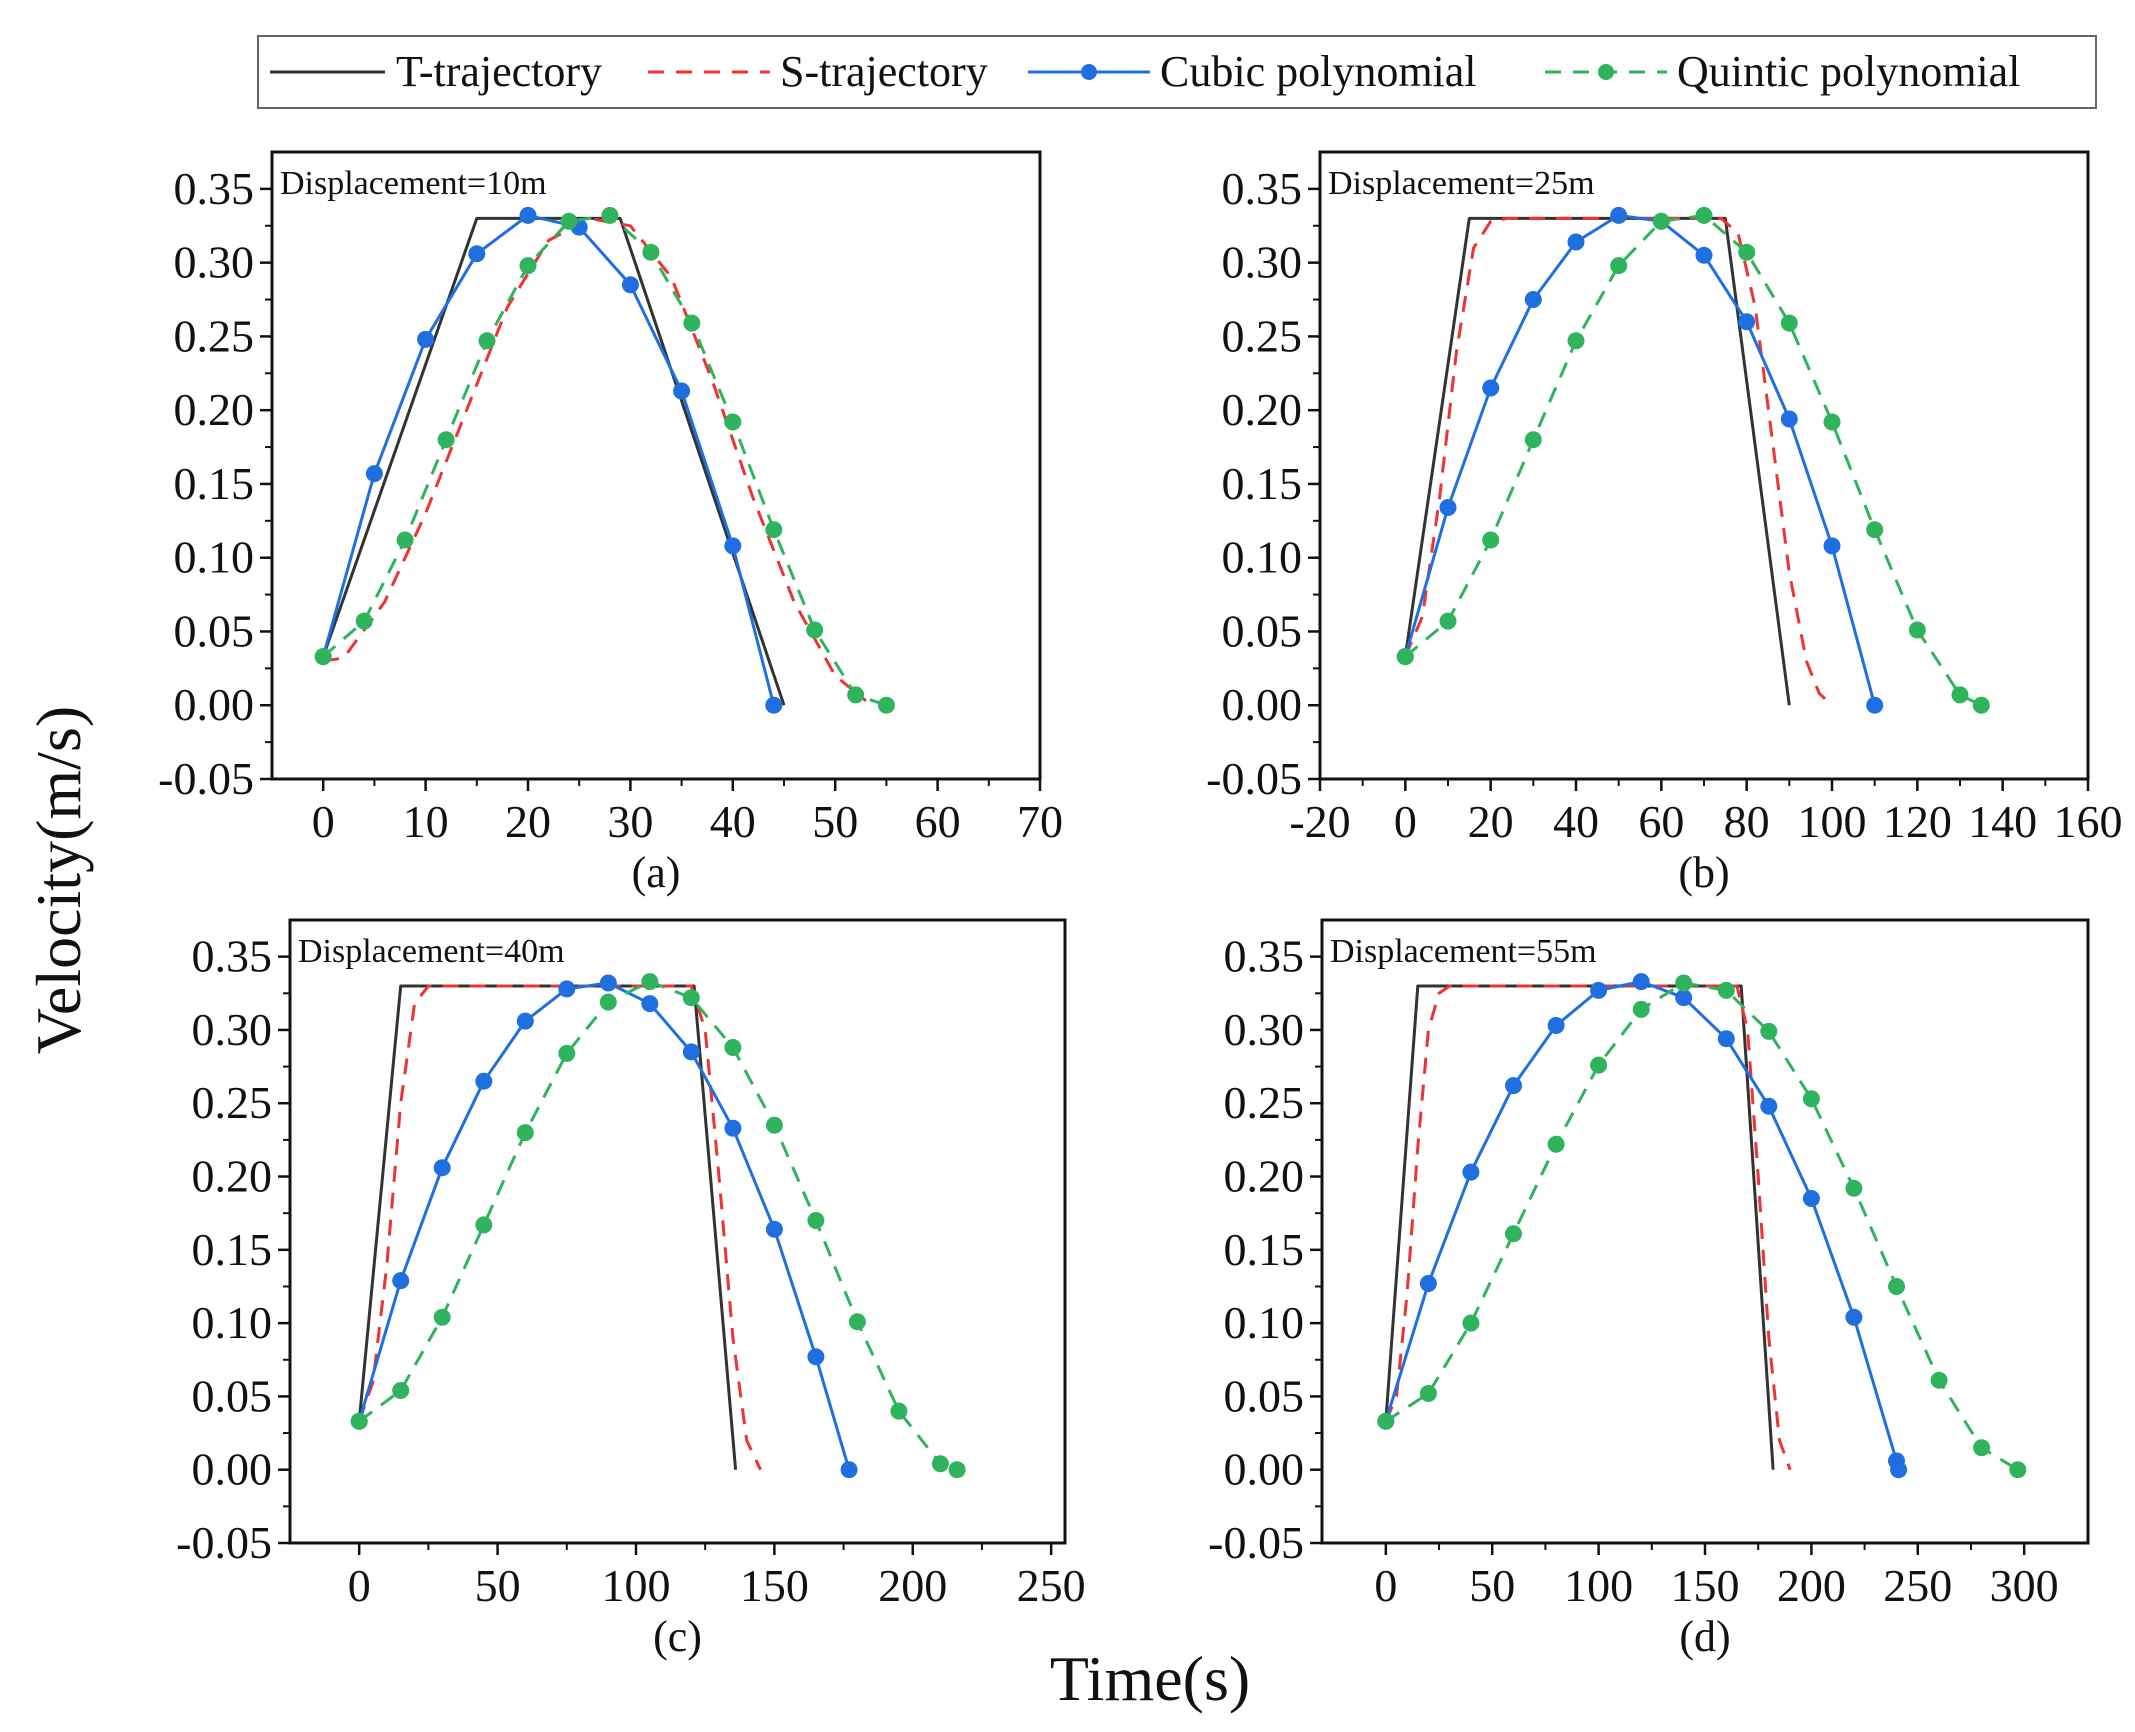  What do you see at coordinates (58, 880) in the screenshot?
I see `y-axis-title: Velocity(m/s)` at bounding box center [58, 880].